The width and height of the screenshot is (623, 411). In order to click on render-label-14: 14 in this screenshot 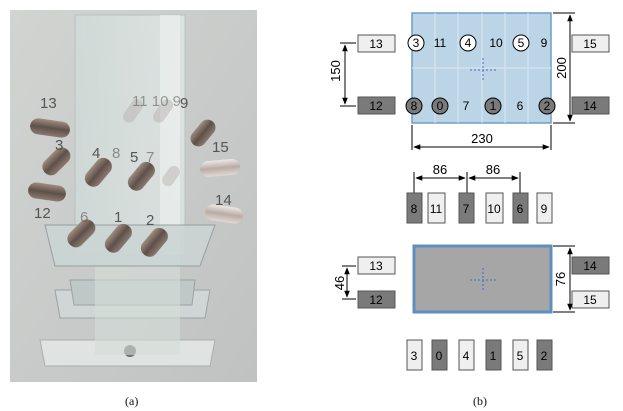, I will do `click(223, 200)`.